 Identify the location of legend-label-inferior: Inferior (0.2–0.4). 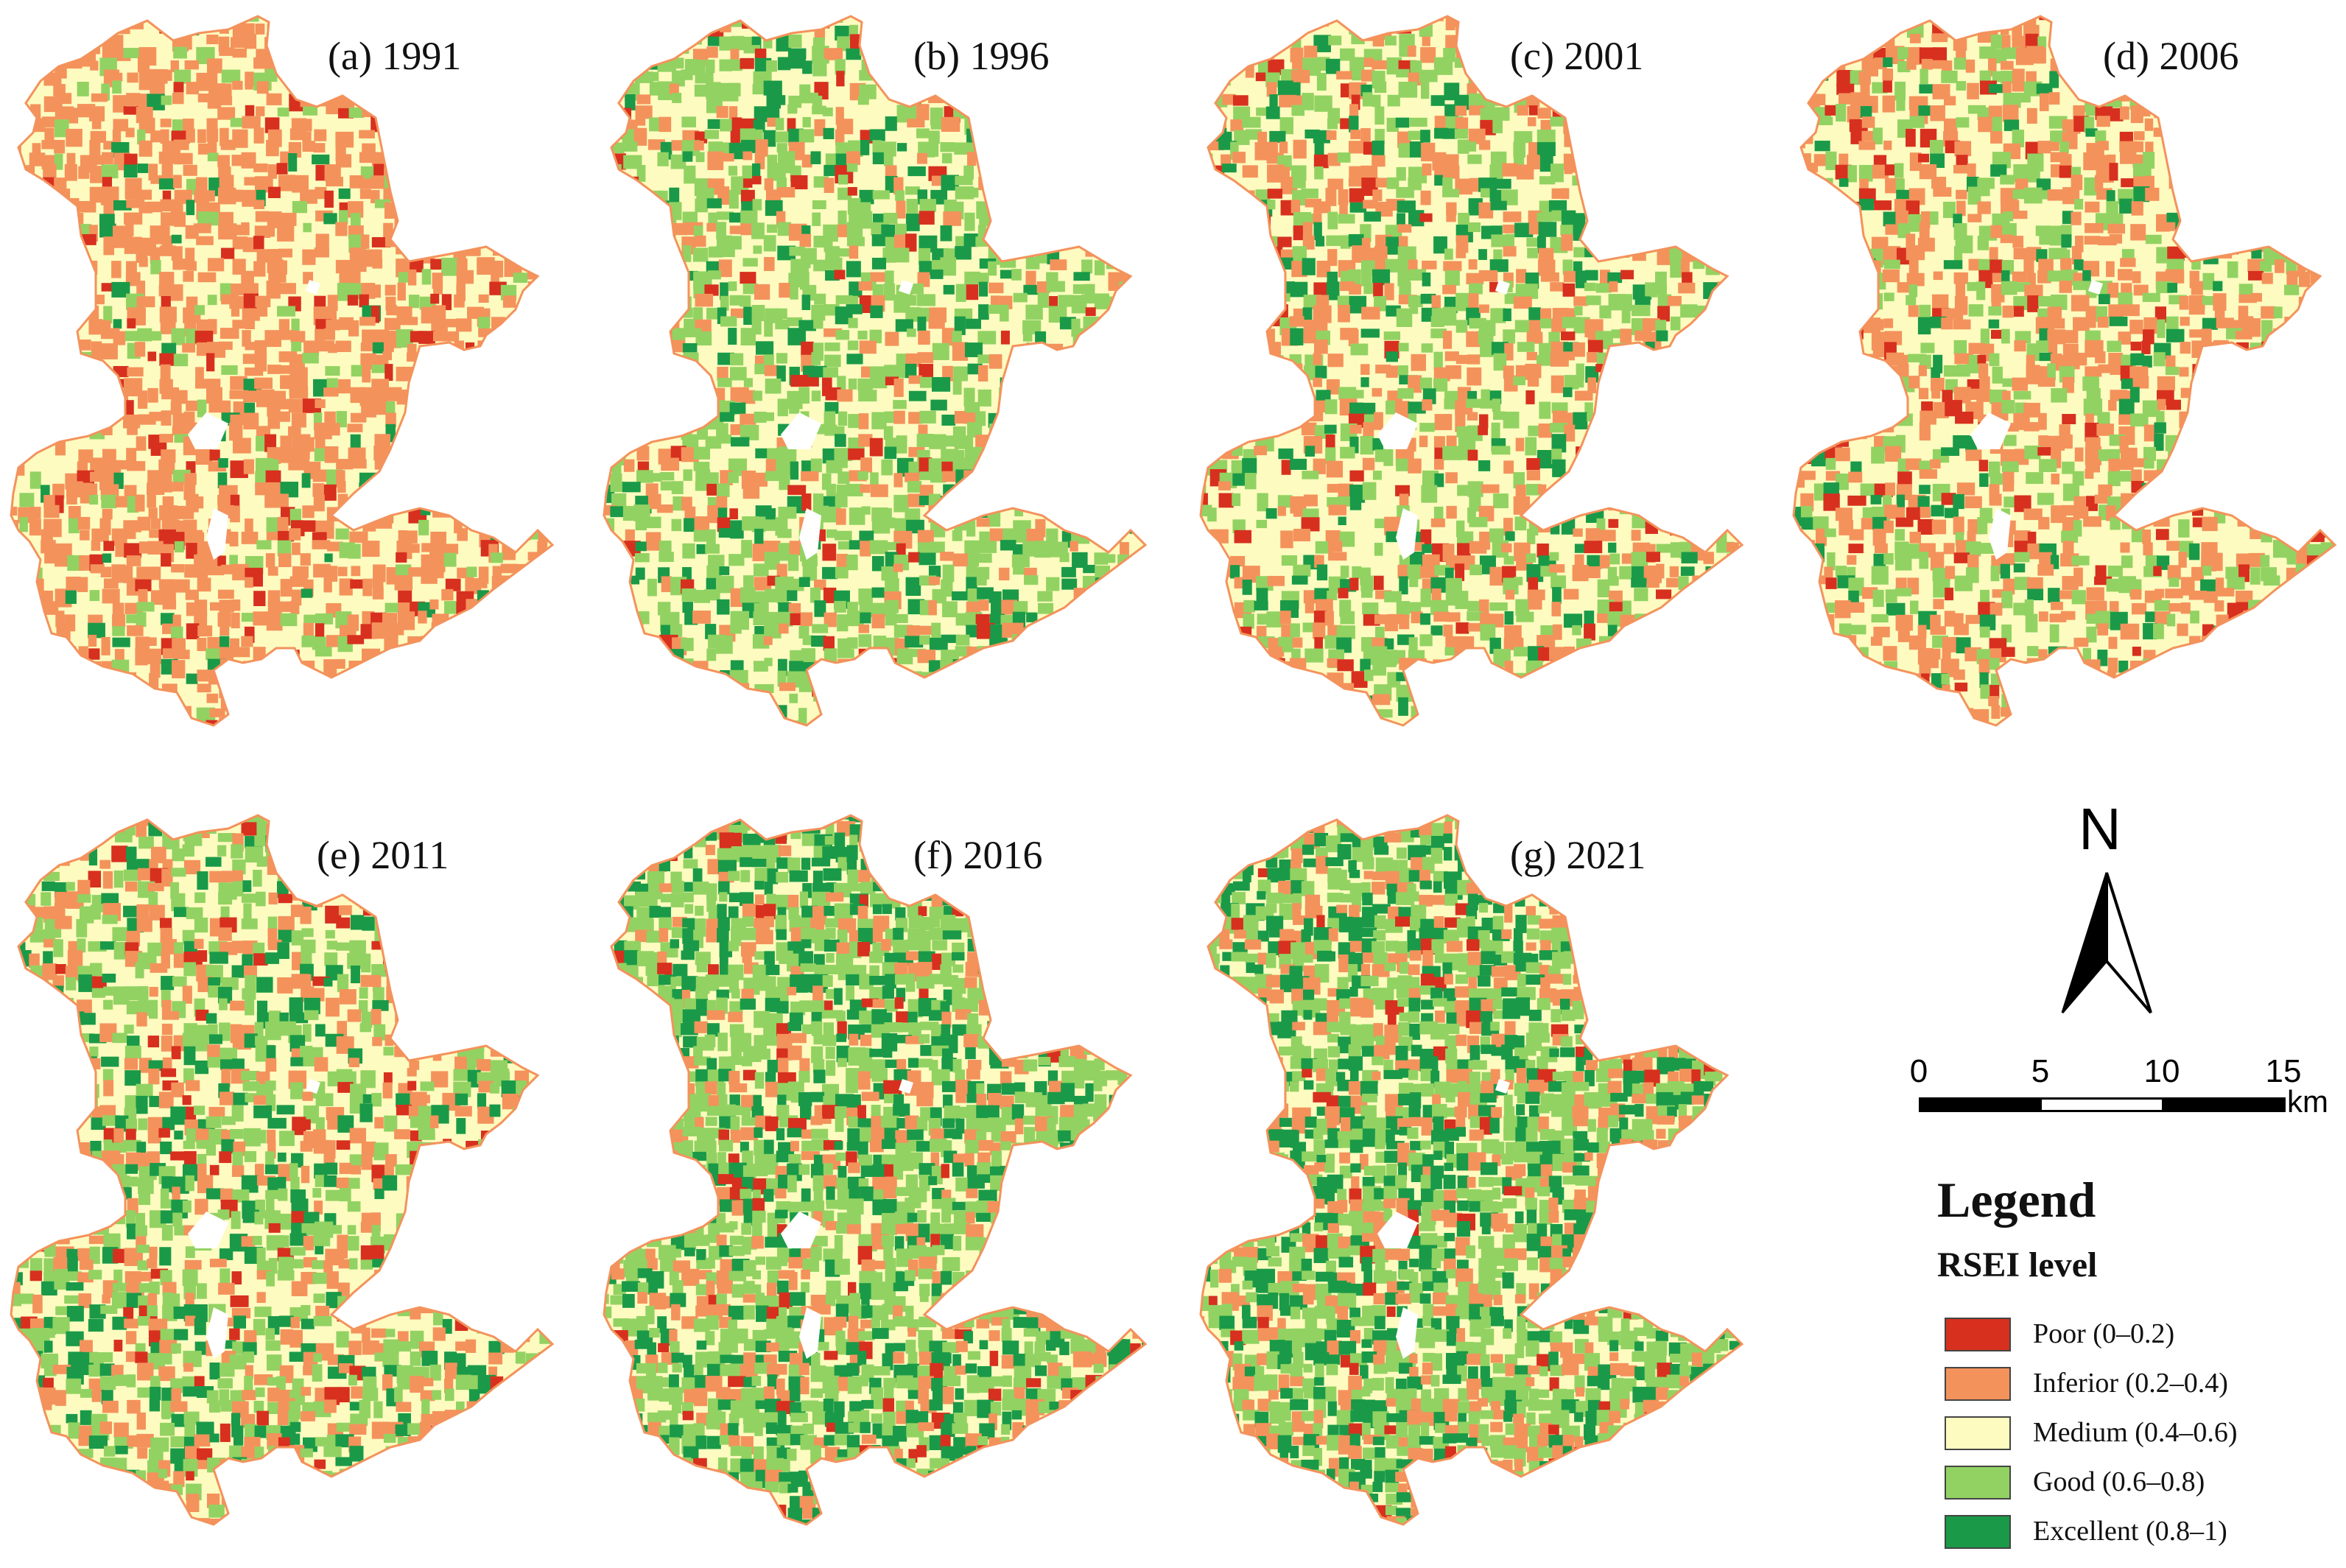
(2130, 1383).